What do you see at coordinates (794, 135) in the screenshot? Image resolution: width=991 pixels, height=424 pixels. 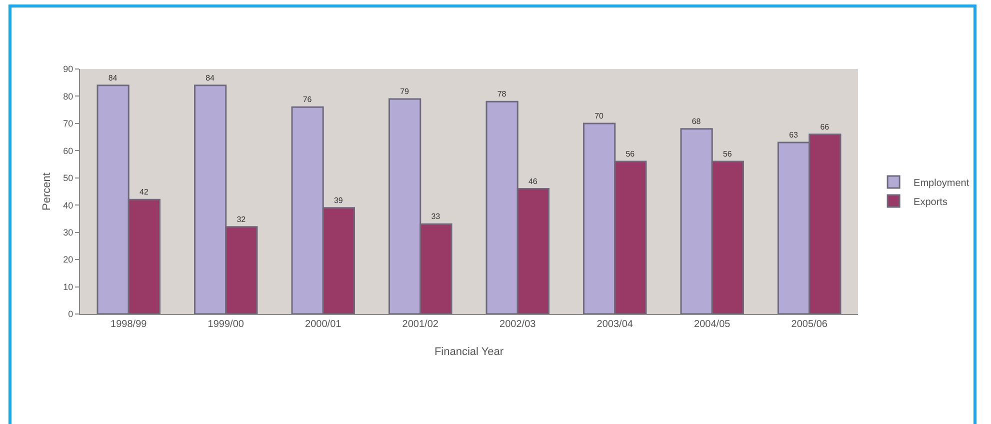 I see `data-label: 63` at bounding box center [794, 135].